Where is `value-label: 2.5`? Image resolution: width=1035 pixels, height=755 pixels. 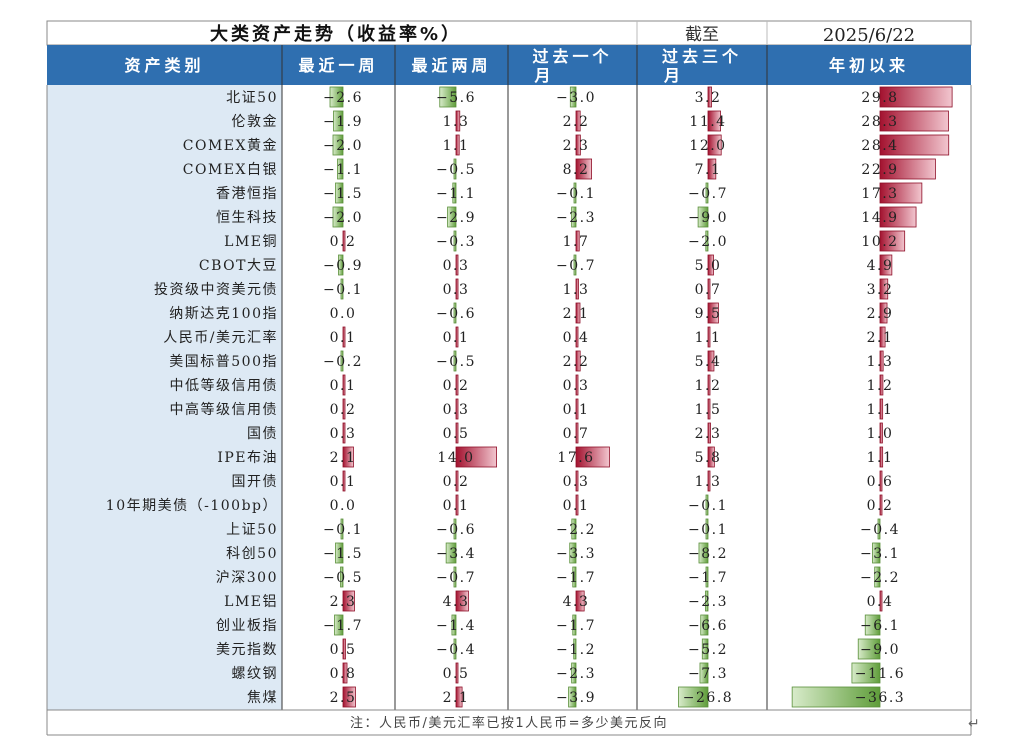 value-label: 2.5 is located at coordinates (343, 698).